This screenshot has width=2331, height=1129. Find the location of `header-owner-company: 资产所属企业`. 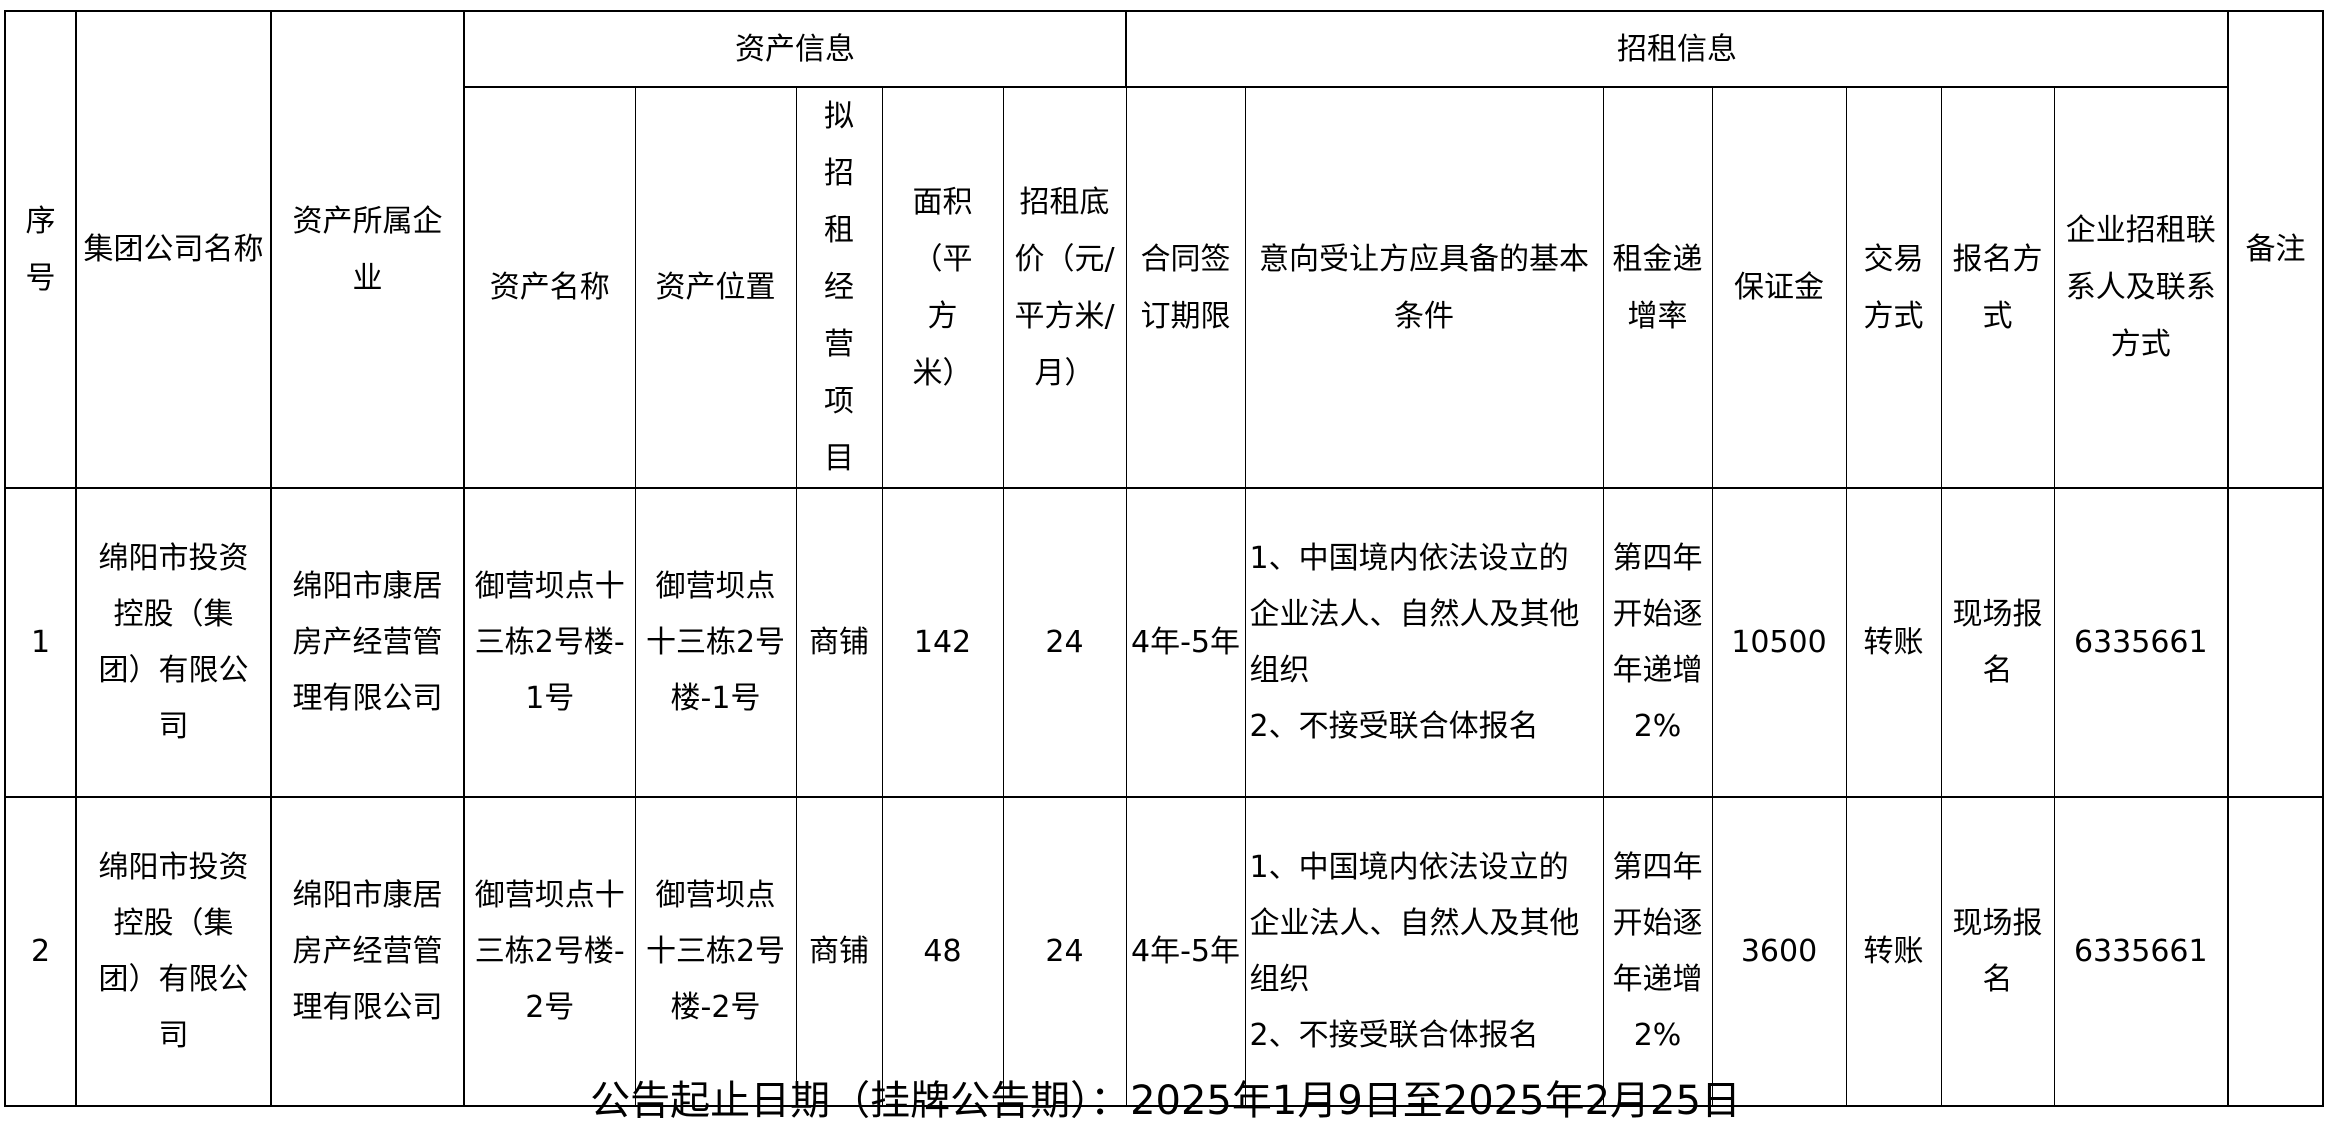

header-owner-company: 资产所属企业 is located at coordinates (367, 249).